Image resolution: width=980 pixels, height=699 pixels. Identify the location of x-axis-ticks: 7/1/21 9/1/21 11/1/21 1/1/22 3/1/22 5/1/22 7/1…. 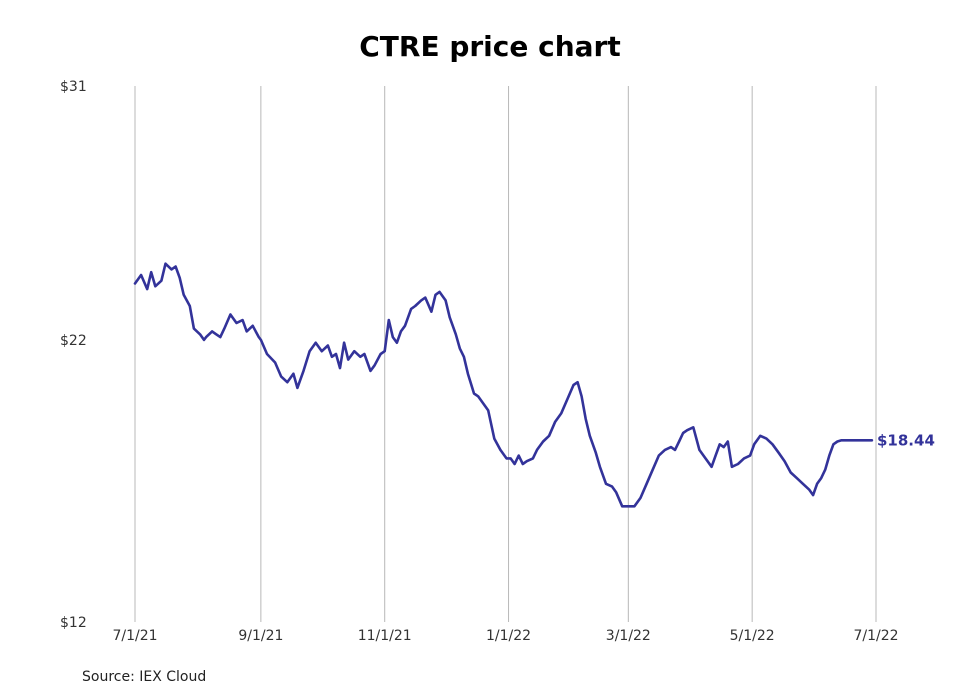
(505, 636).